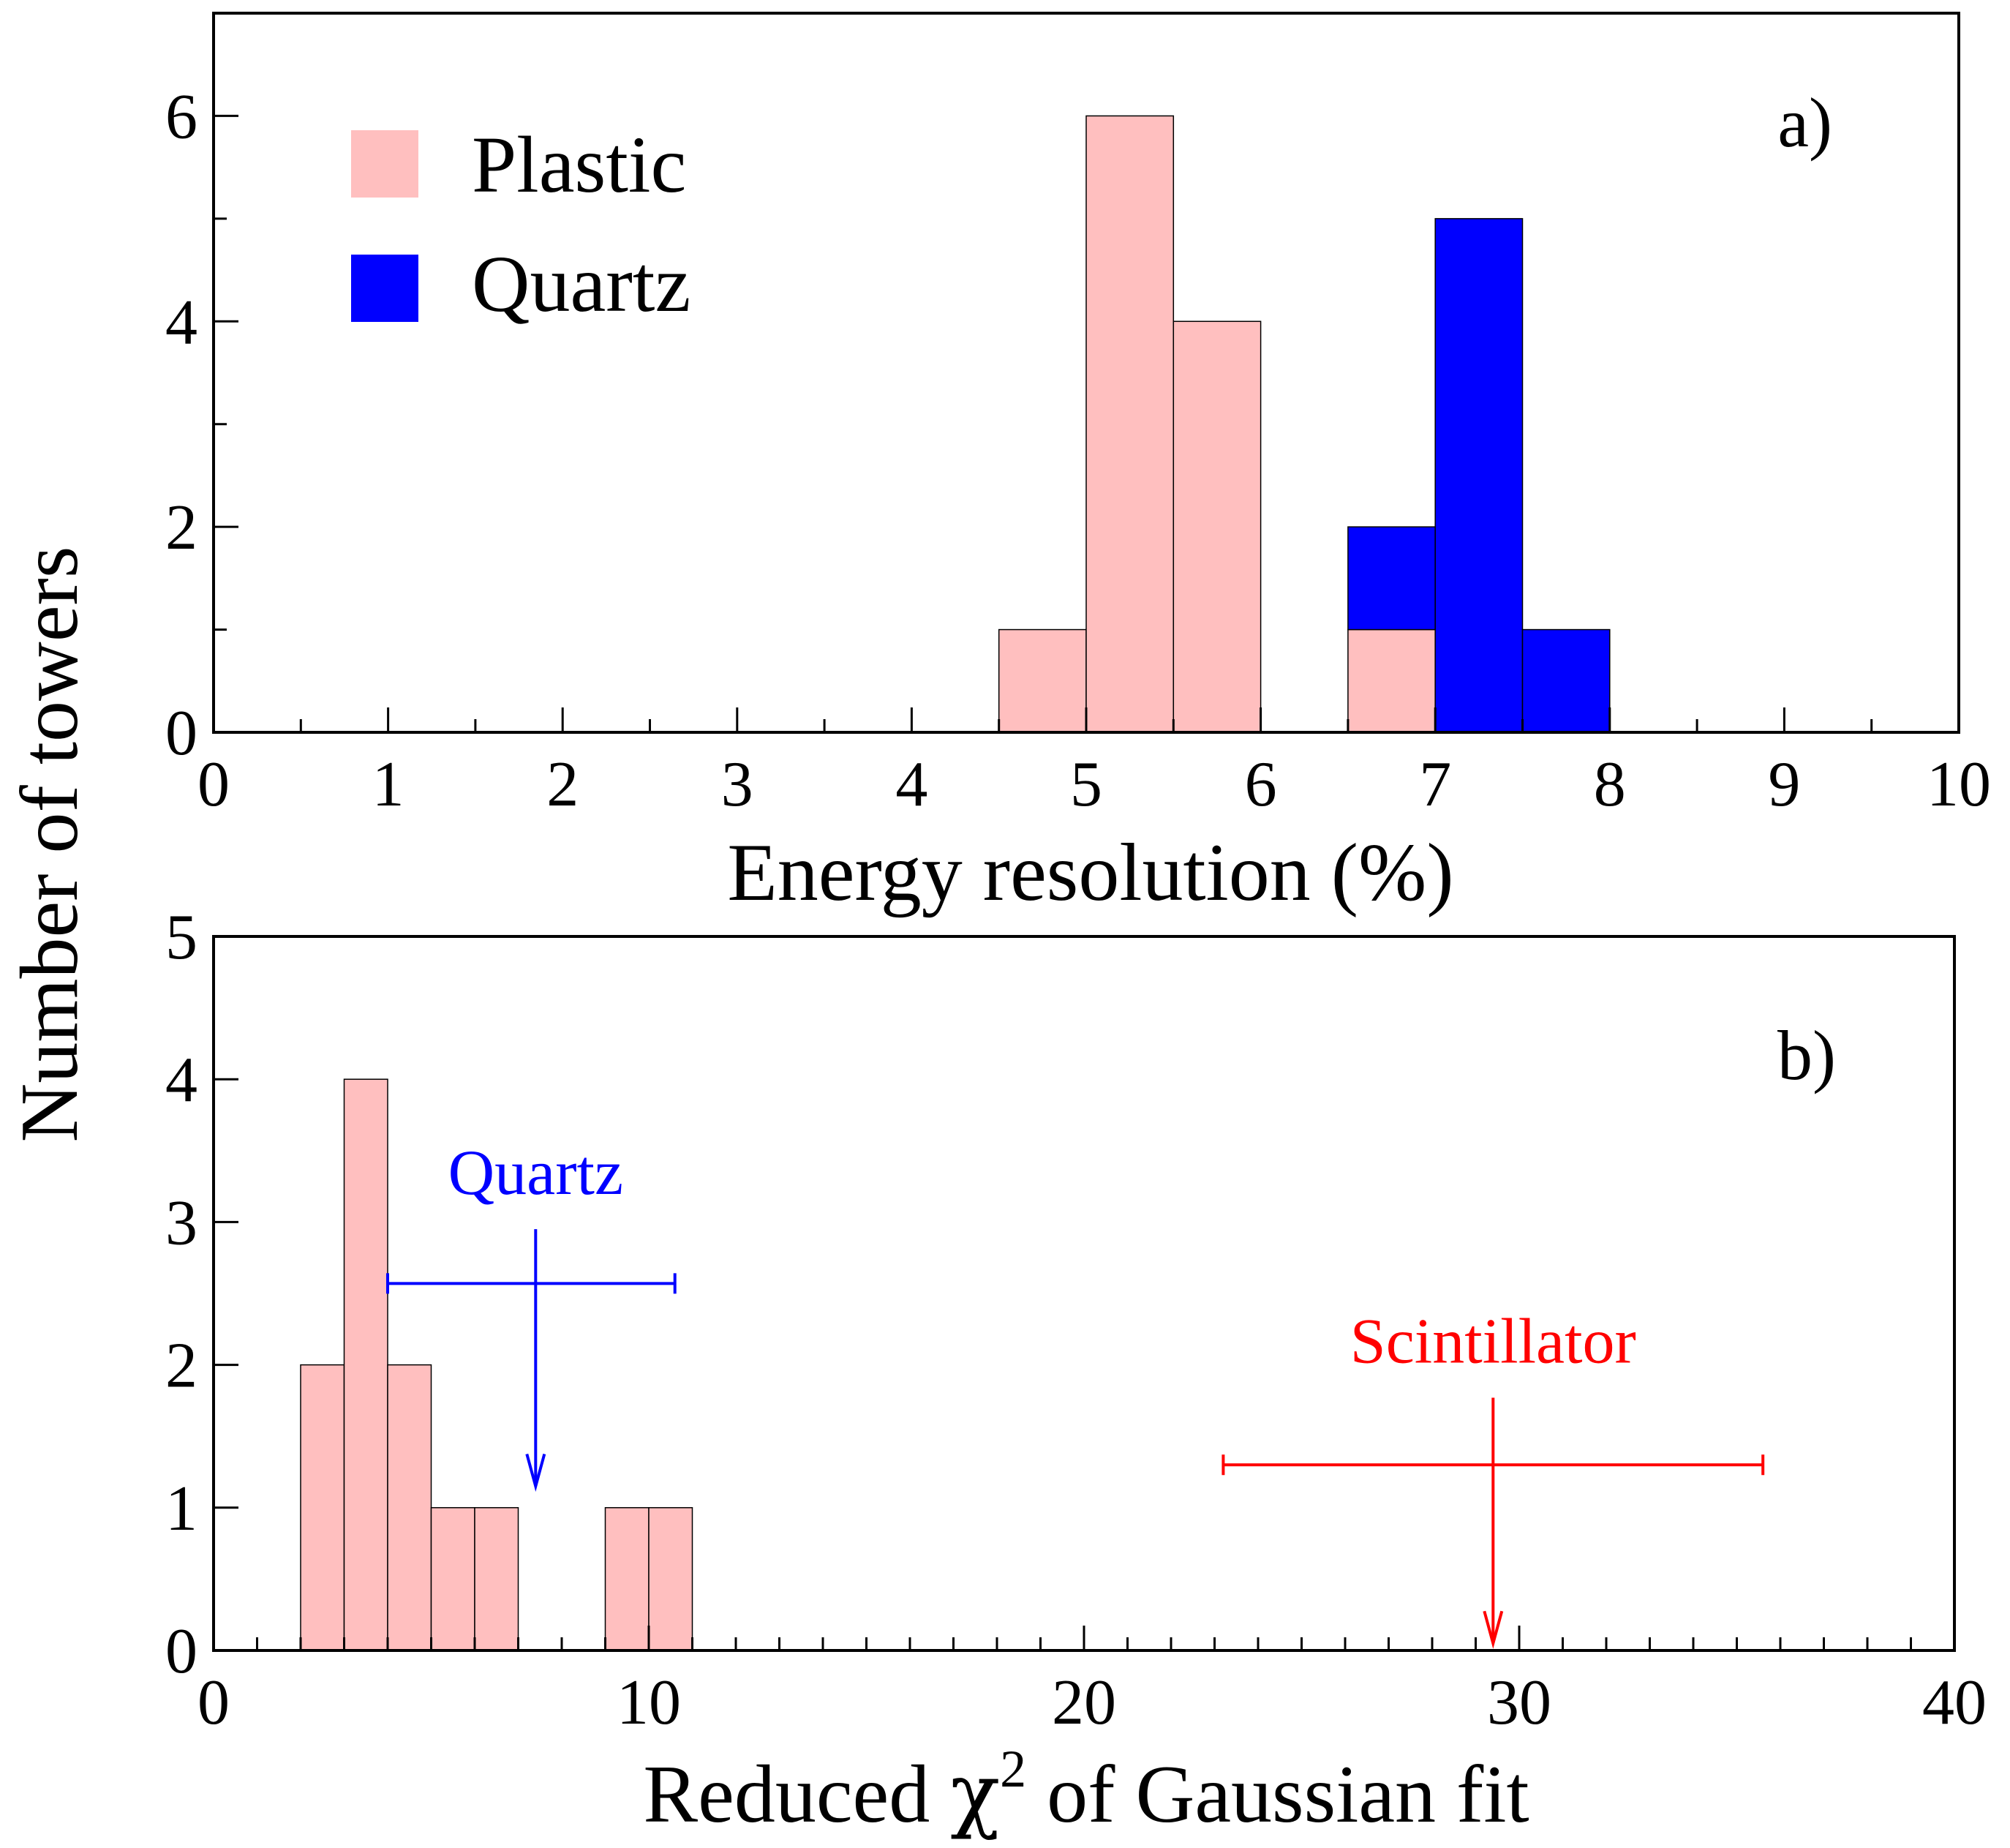  Describe the element at coordinates (535, 1173) in the screenshot. I see `annotation-label: Quartz` at that location.